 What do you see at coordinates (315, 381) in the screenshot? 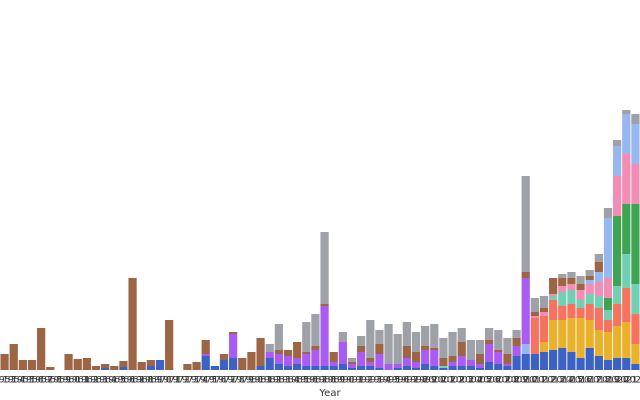
I see `x-tick-label: 1987` at bounding box center [315, 381].